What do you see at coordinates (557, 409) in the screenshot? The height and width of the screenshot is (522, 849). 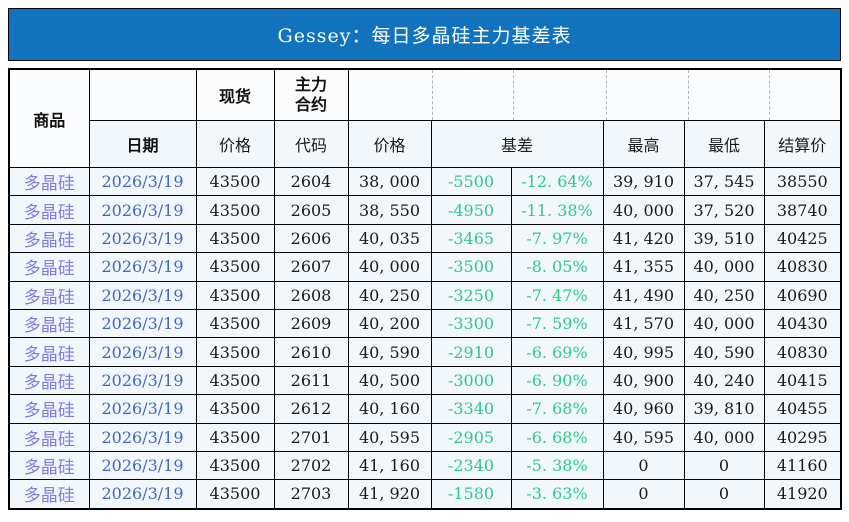 I see `basis-percent-cell: -7. 68%` at bounding box center [557, 409].